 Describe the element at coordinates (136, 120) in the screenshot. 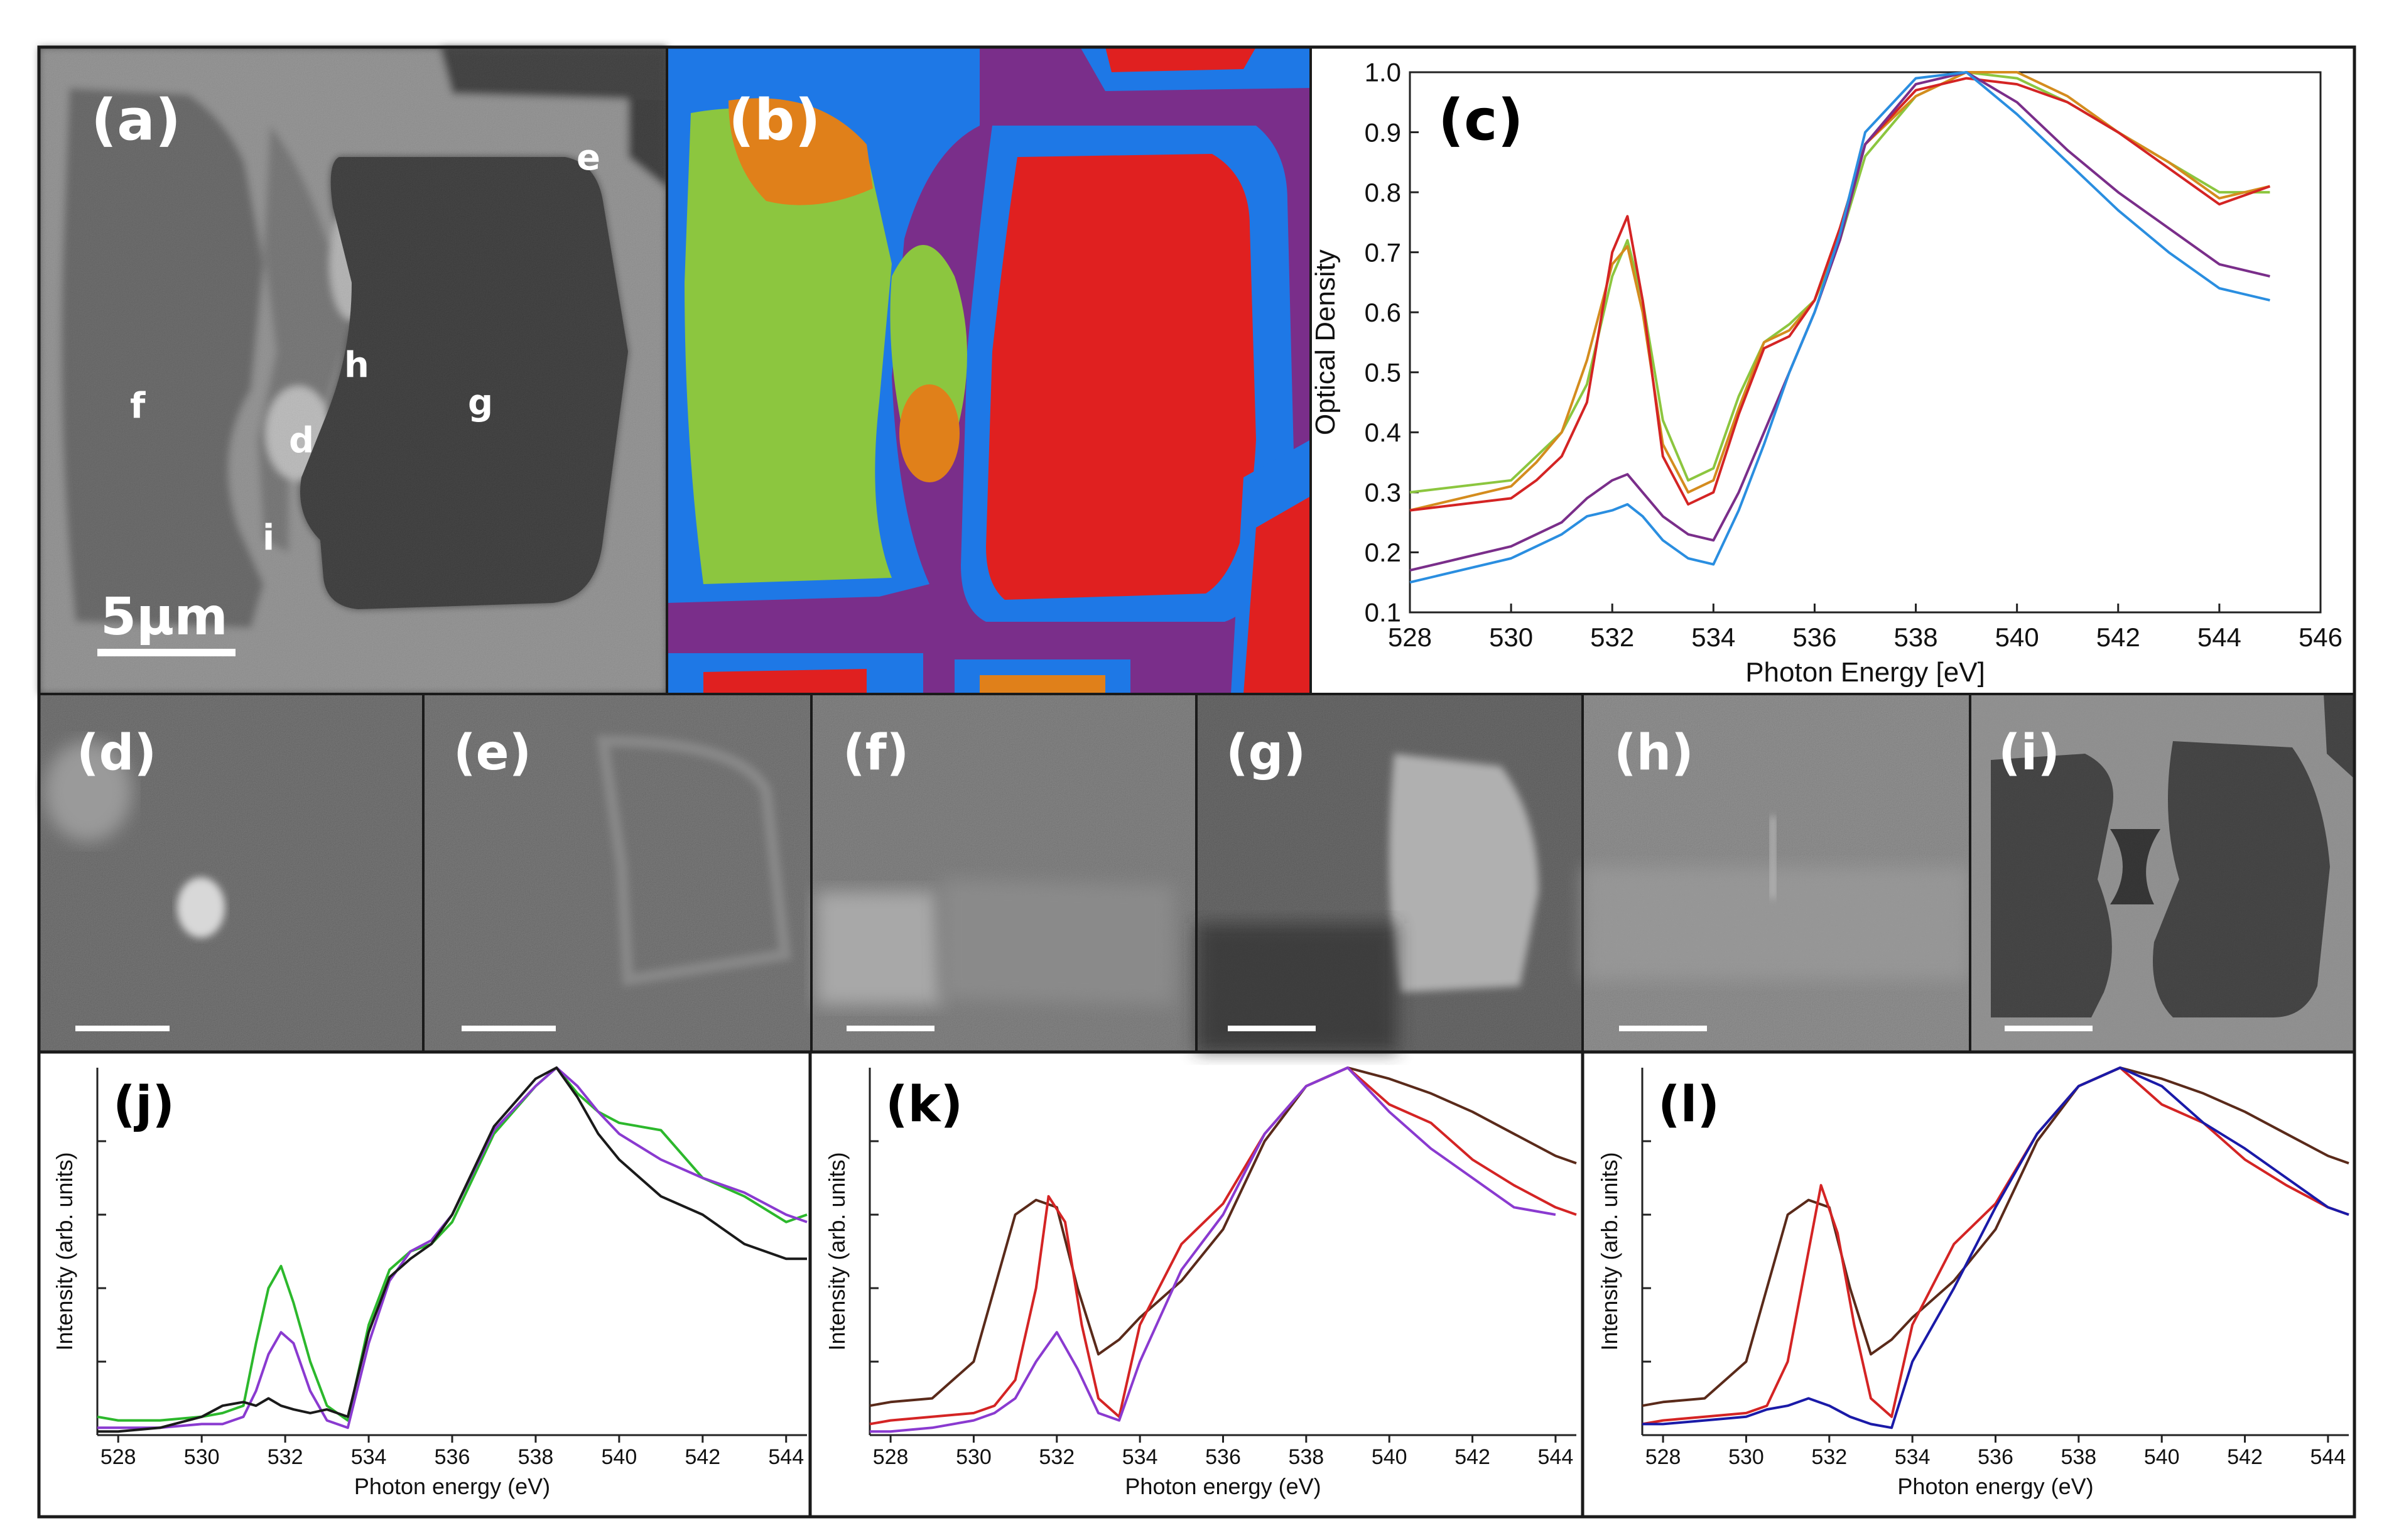

I see `panel-label-a: (a)` at that location.